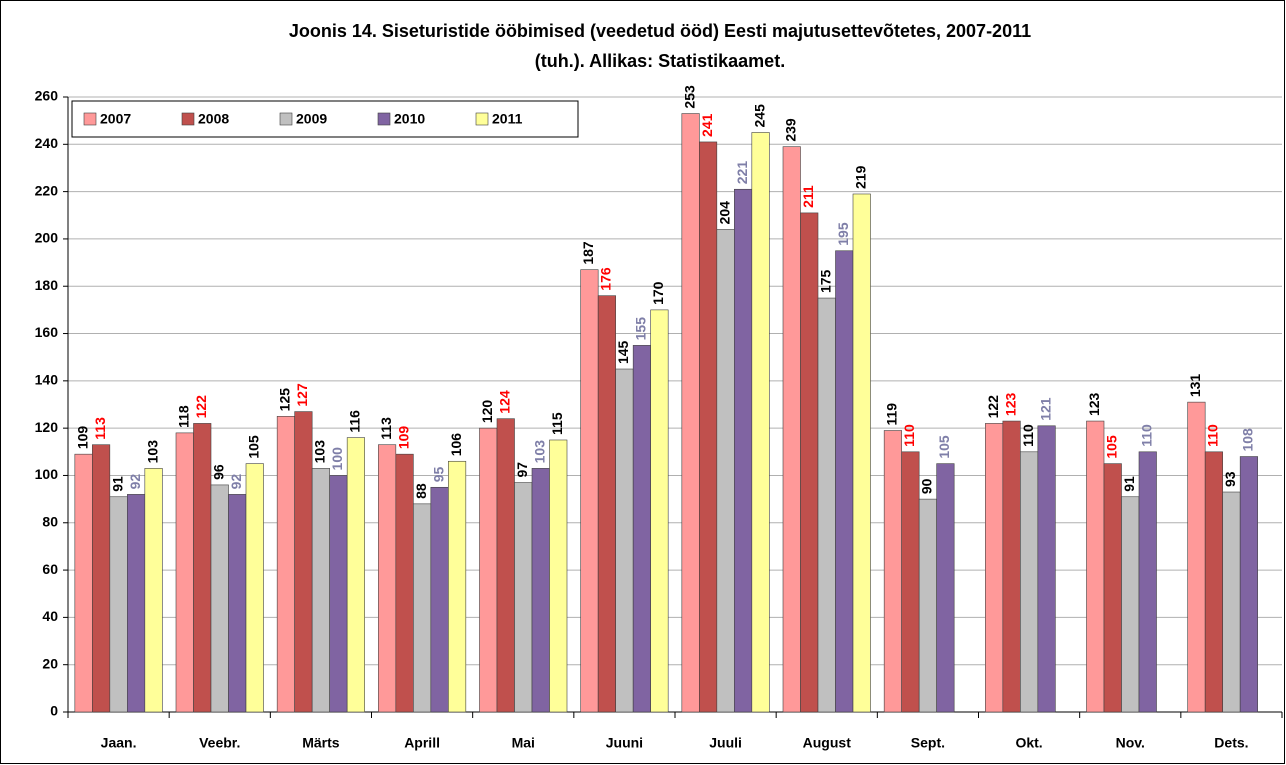 The image size is (1286, 765). I want to click on y-tick-label: 20, so click(50, 663).